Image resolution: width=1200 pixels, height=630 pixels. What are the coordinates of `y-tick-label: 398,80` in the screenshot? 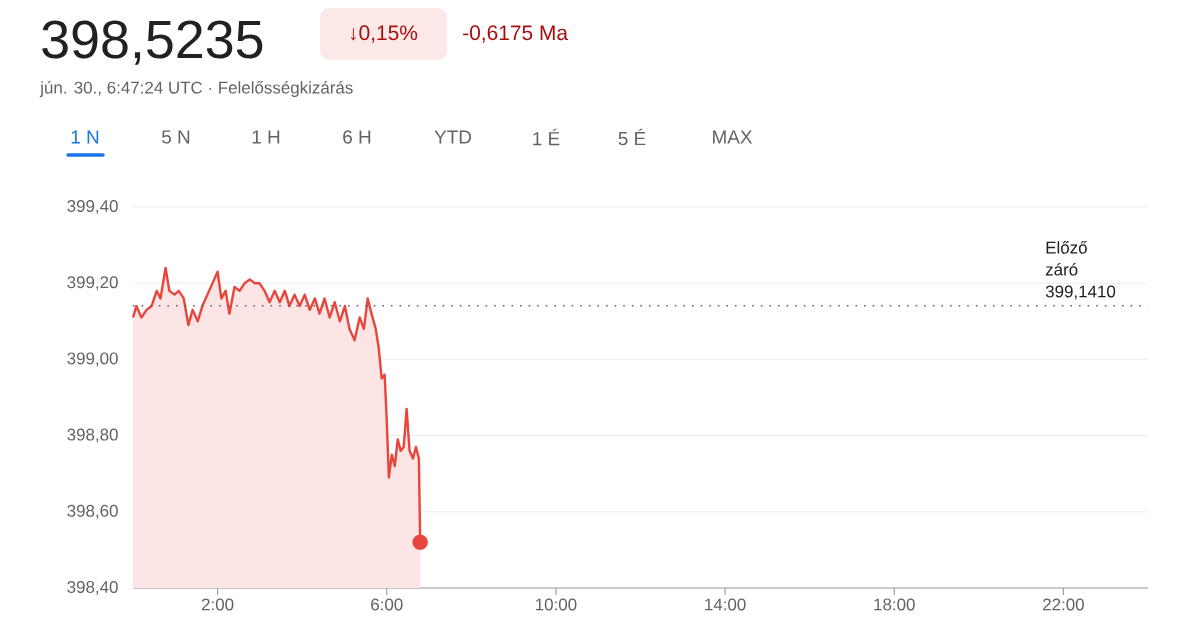 It's located at (92, 435).